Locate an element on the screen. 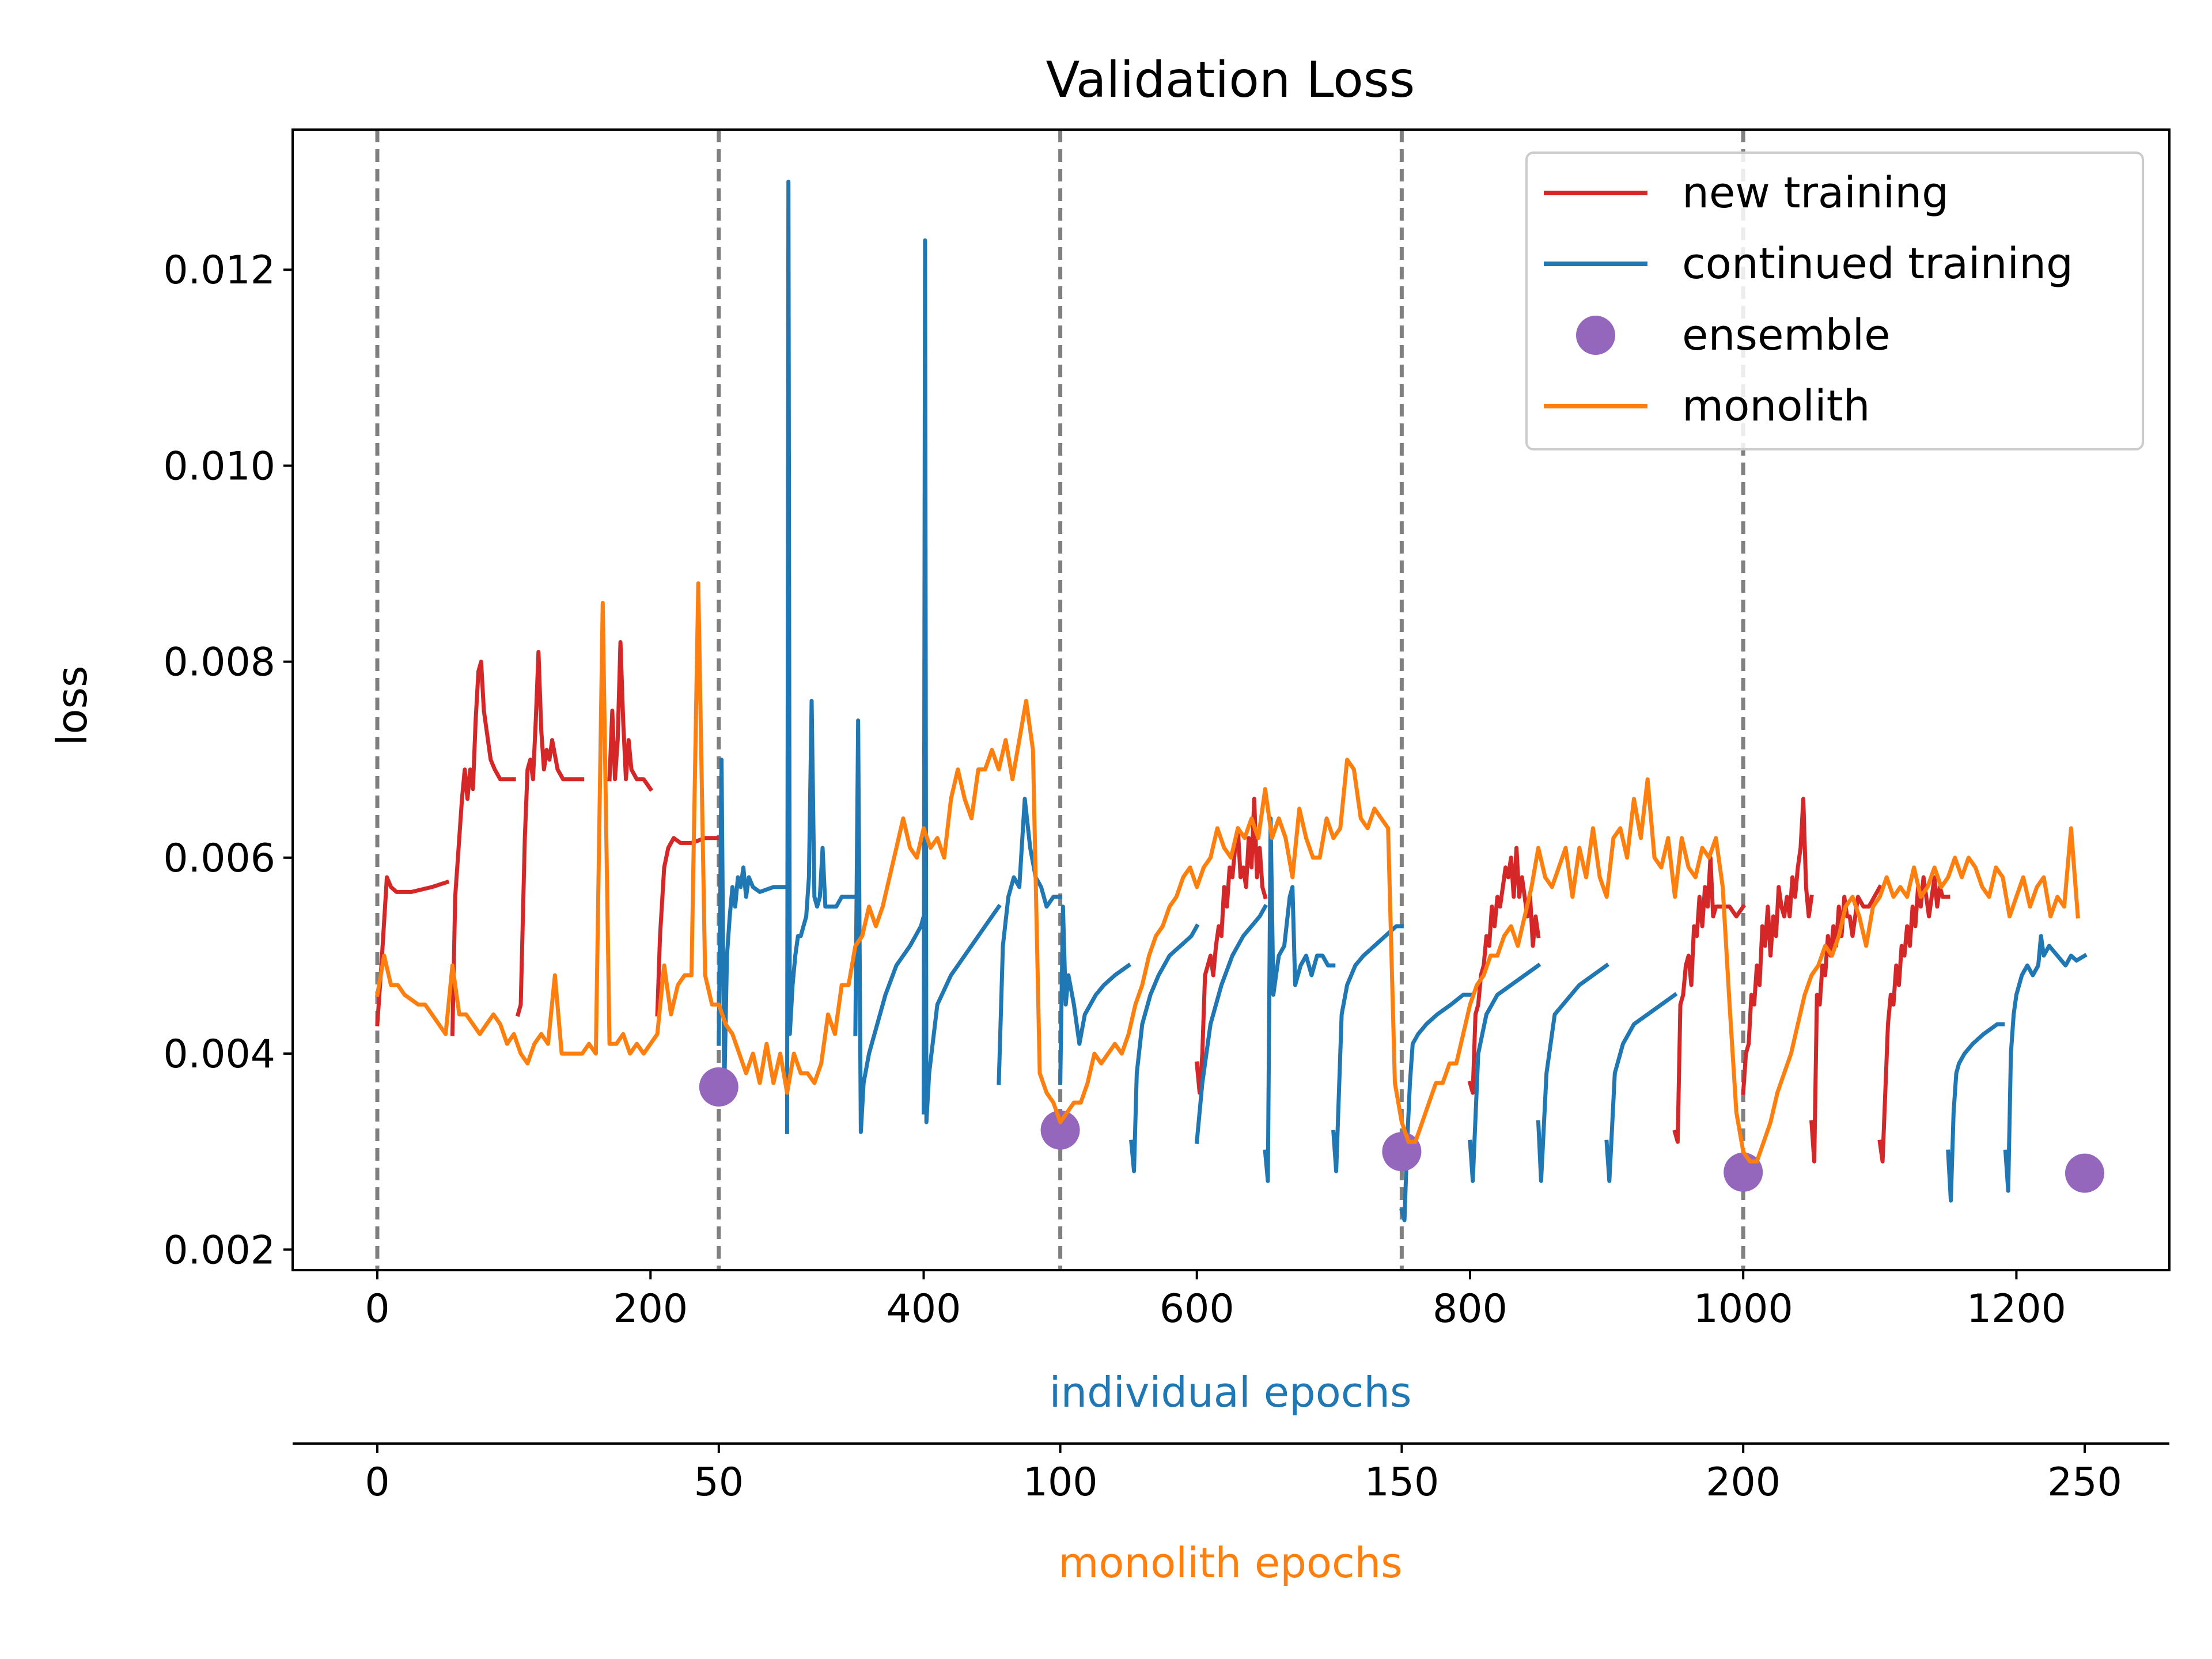 Image resolution: width=2212 pixels, height=1659 pixels. y-axis: 0.002 0.004 0.006 0.008 0.010 0.012 is located at coordinates (228, 760).